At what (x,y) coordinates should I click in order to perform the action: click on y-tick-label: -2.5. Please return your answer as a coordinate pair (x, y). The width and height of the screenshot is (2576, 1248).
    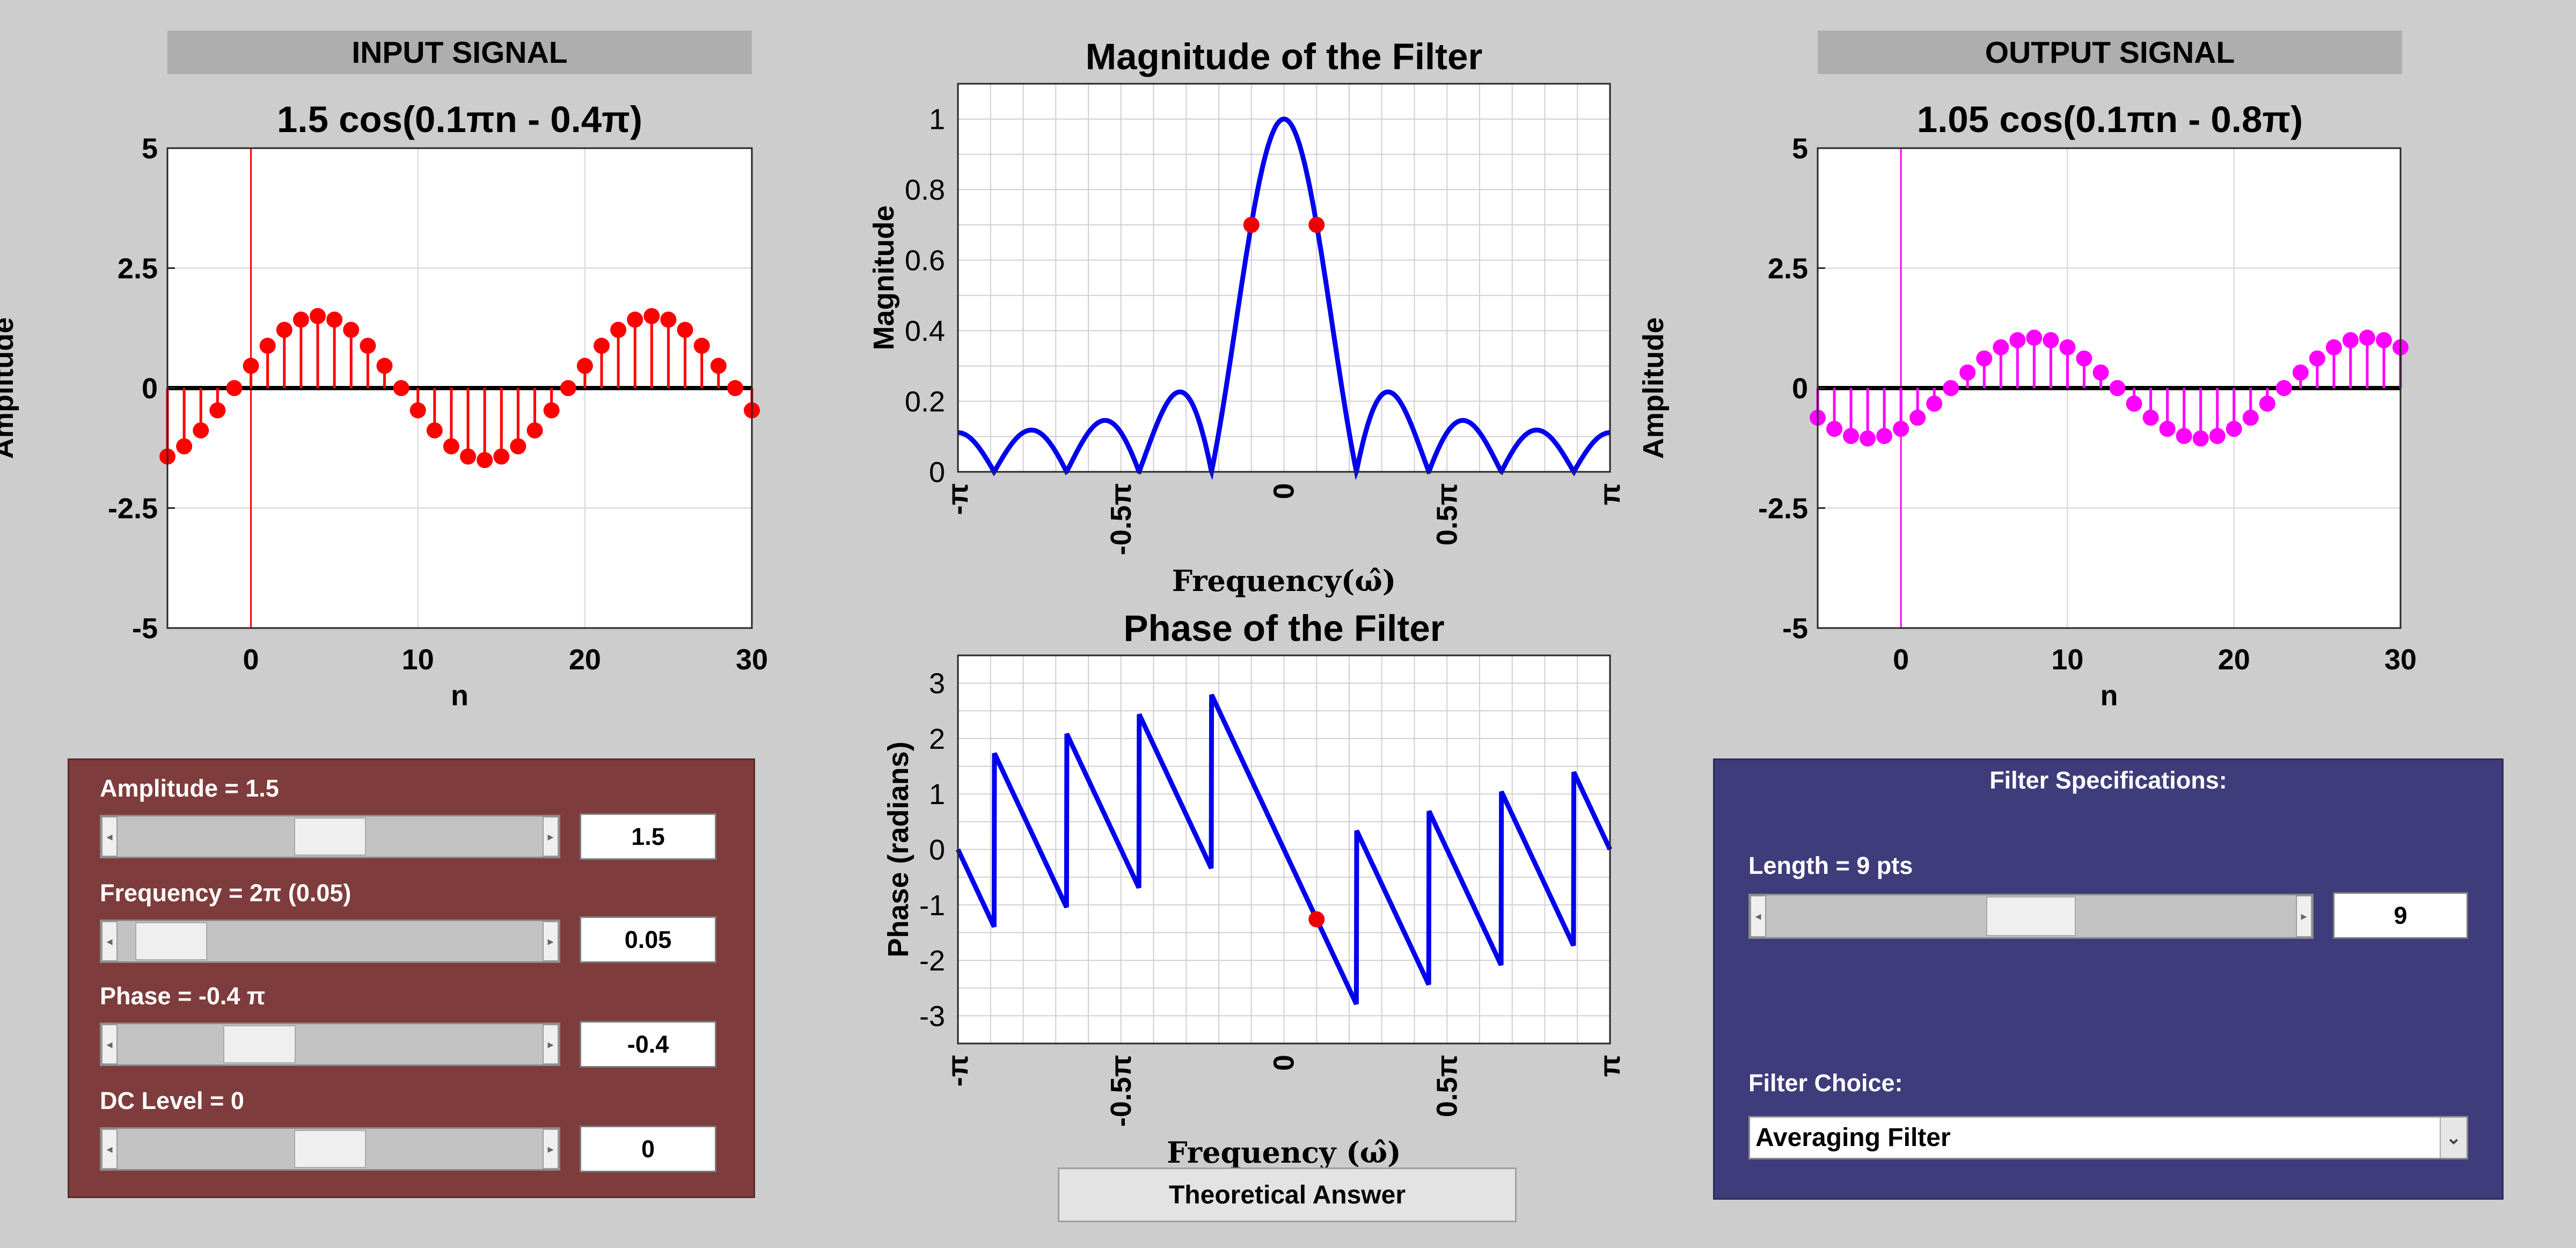
    Looking at the image, I should click on (1783, 509).